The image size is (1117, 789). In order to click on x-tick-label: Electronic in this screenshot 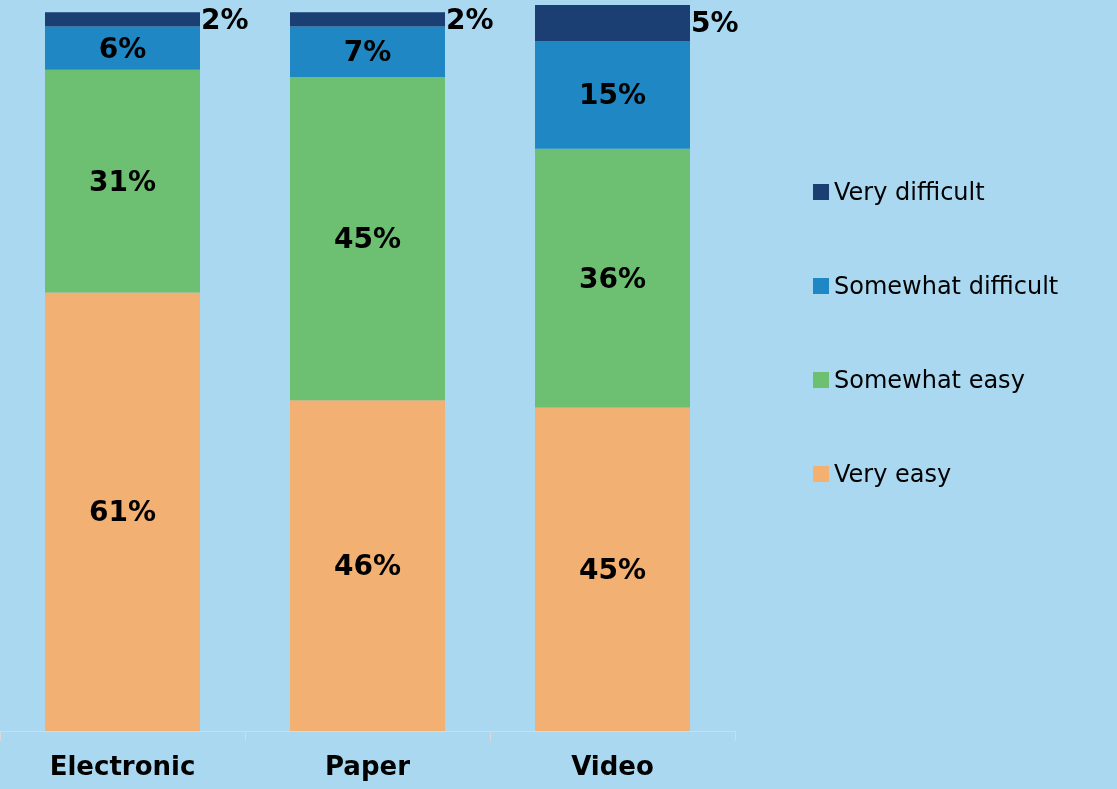, I will do `click(122, 766)`.